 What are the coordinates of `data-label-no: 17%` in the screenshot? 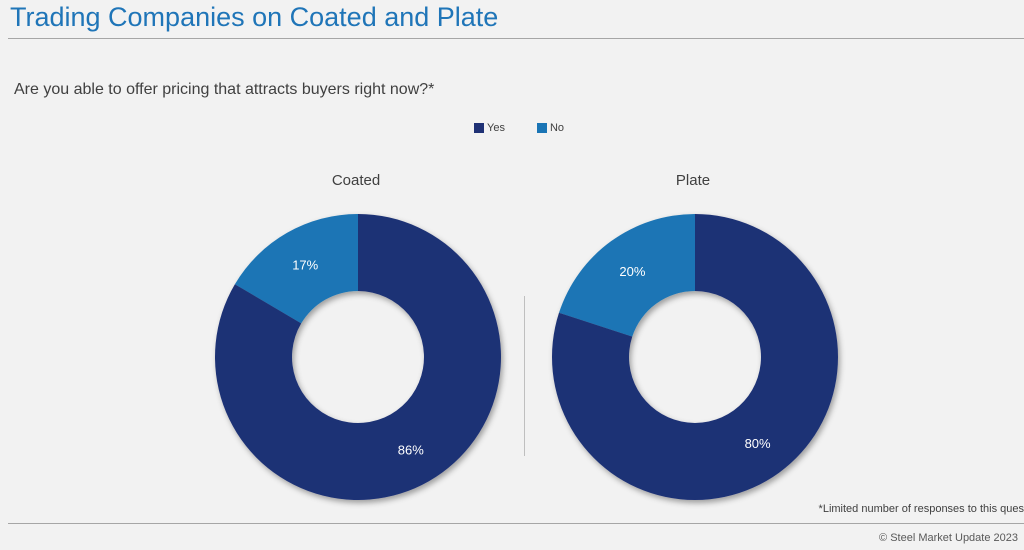 It's located at (305, 264).